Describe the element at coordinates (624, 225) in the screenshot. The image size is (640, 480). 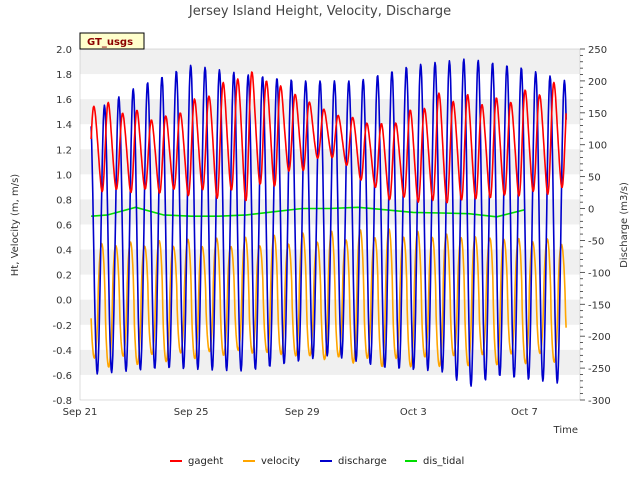
I see `y-axis-right-label: Discharge (m3/s)` at that location.